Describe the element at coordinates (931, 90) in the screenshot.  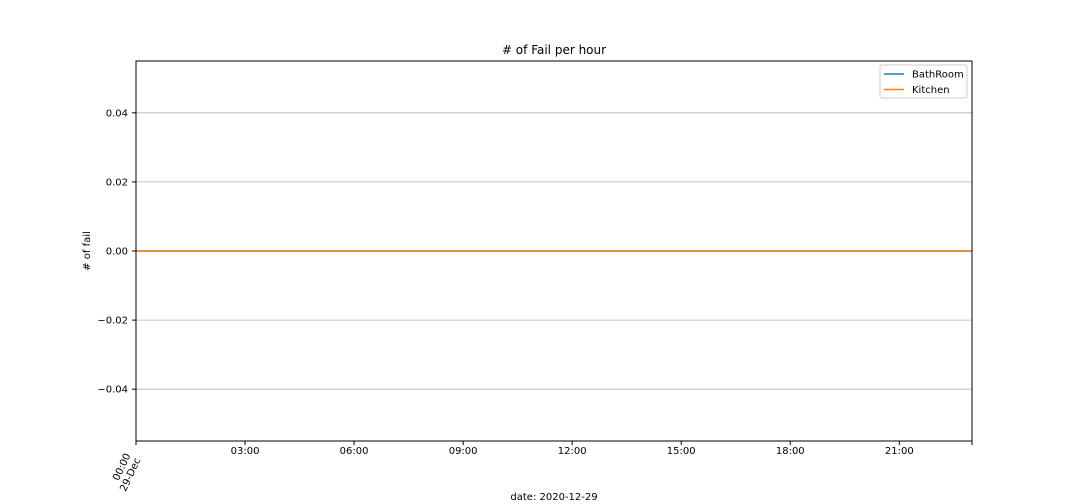
I see `legend-label: Kitchen` at that location.